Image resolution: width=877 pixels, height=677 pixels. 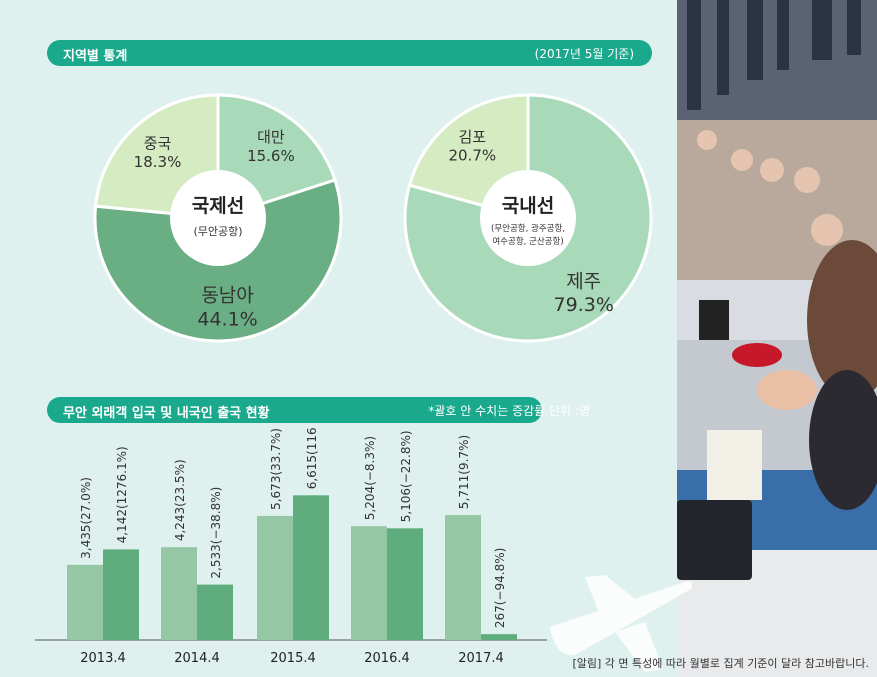 What do you see at coordinates (583, 281) in the screenshot?
I see `slice-label-0: 제주` at bounding box center [583, 281].